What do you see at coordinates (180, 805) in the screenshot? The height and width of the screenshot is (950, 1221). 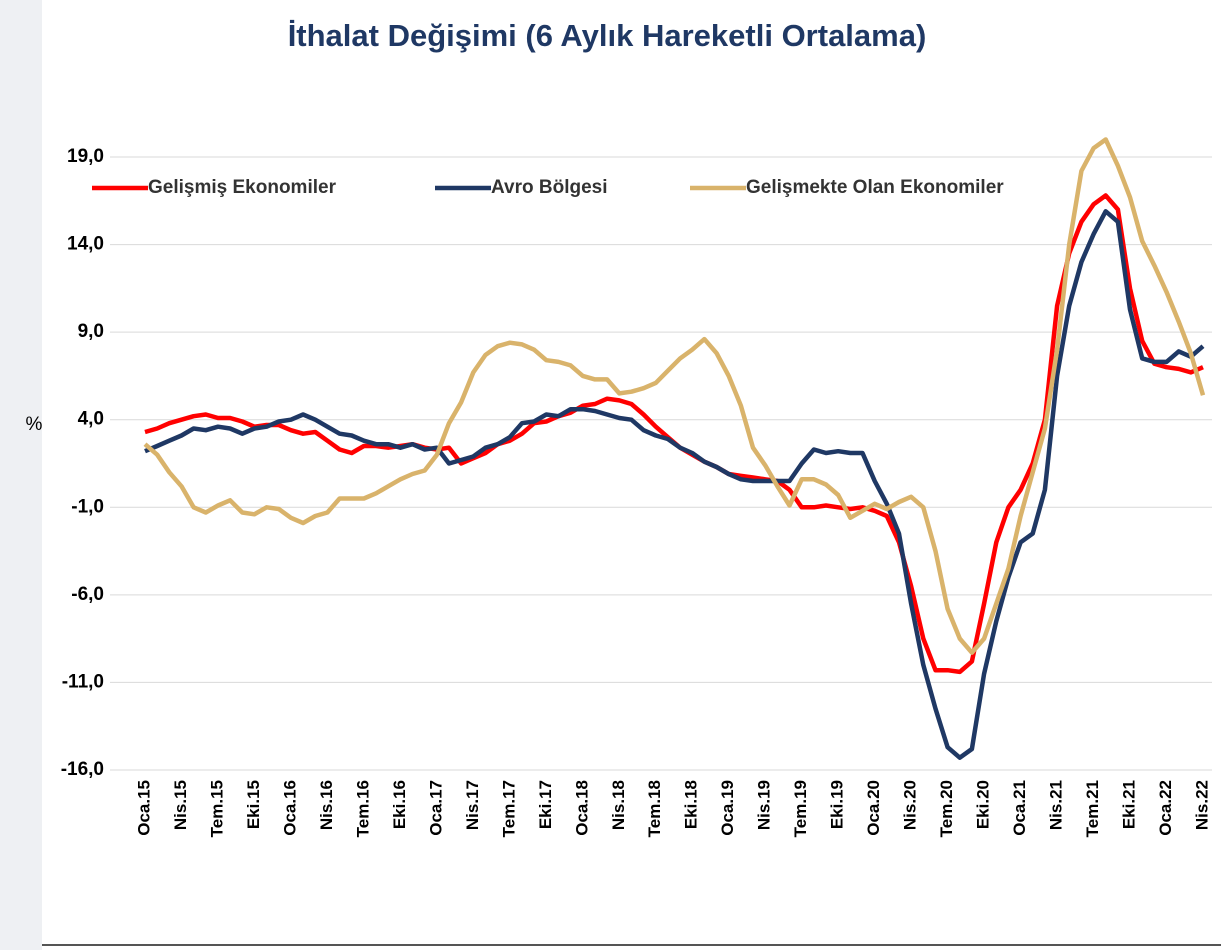 I see `x-tick-label: Nis.15` at bounding box center [180, 805].